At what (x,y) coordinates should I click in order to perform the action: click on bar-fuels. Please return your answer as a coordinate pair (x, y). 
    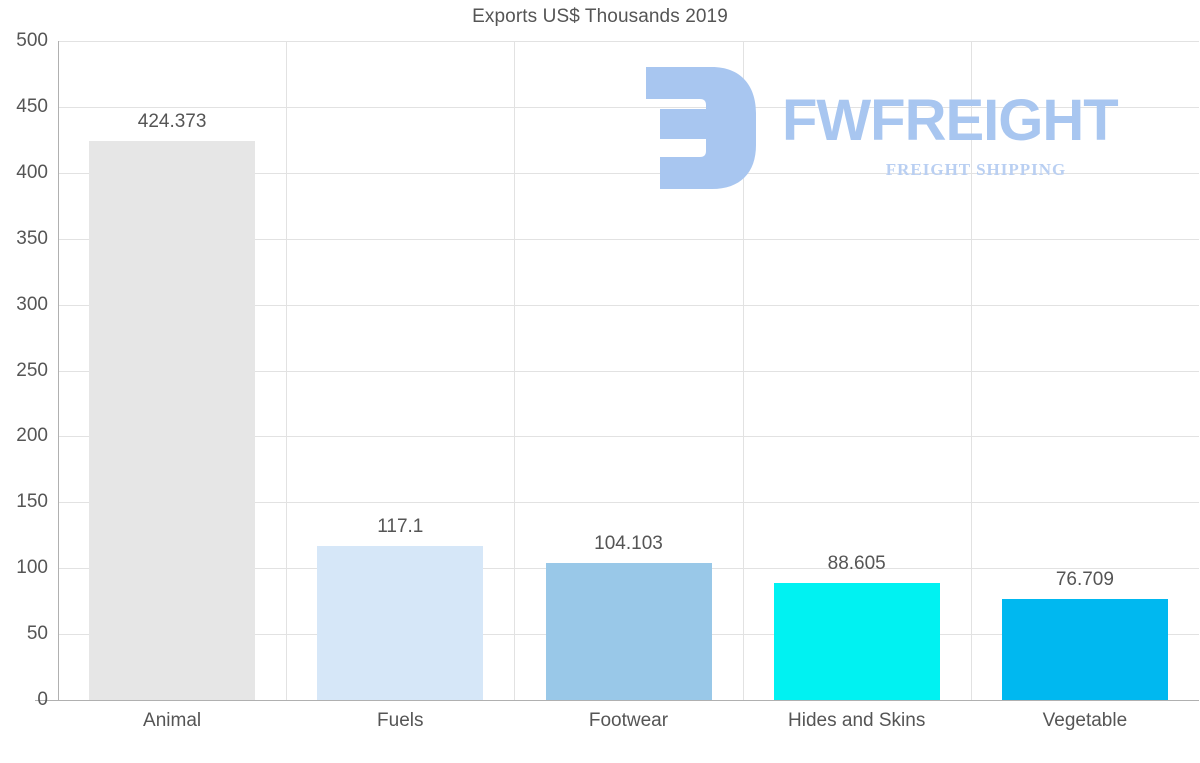
    Looking at the image, I should click on (400, 622).